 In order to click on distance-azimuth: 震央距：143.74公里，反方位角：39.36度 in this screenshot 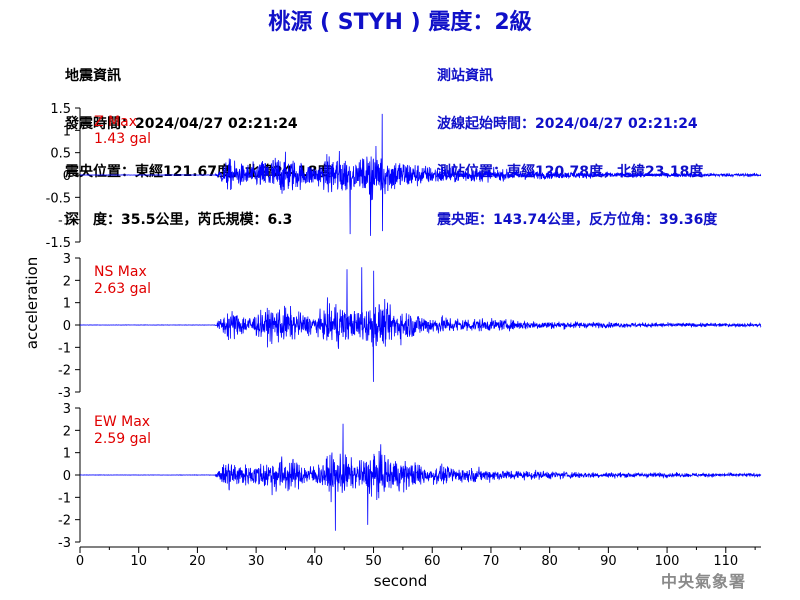, I will do `click(577, 220)`.